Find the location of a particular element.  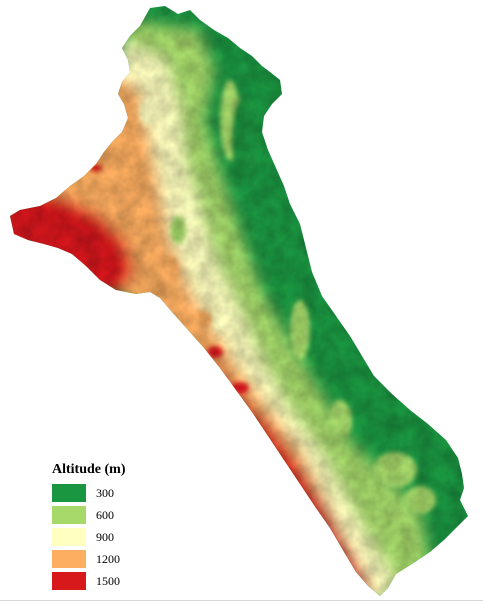

legend-label: 1500 is located at coordinates (108, 581).